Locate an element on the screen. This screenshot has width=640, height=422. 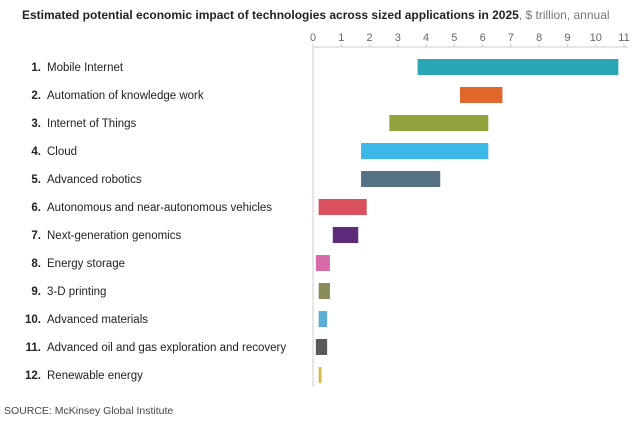
x-tick-label: 1 is located at coordinates (341, 38).